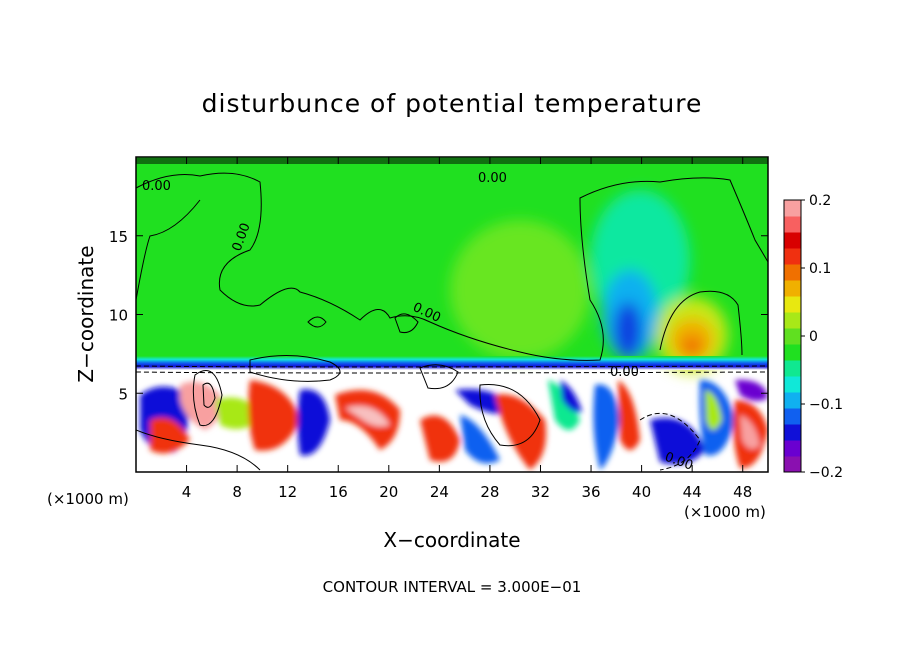  I want to click on colorbar-tick-label: −0.2, so click(826, 473).